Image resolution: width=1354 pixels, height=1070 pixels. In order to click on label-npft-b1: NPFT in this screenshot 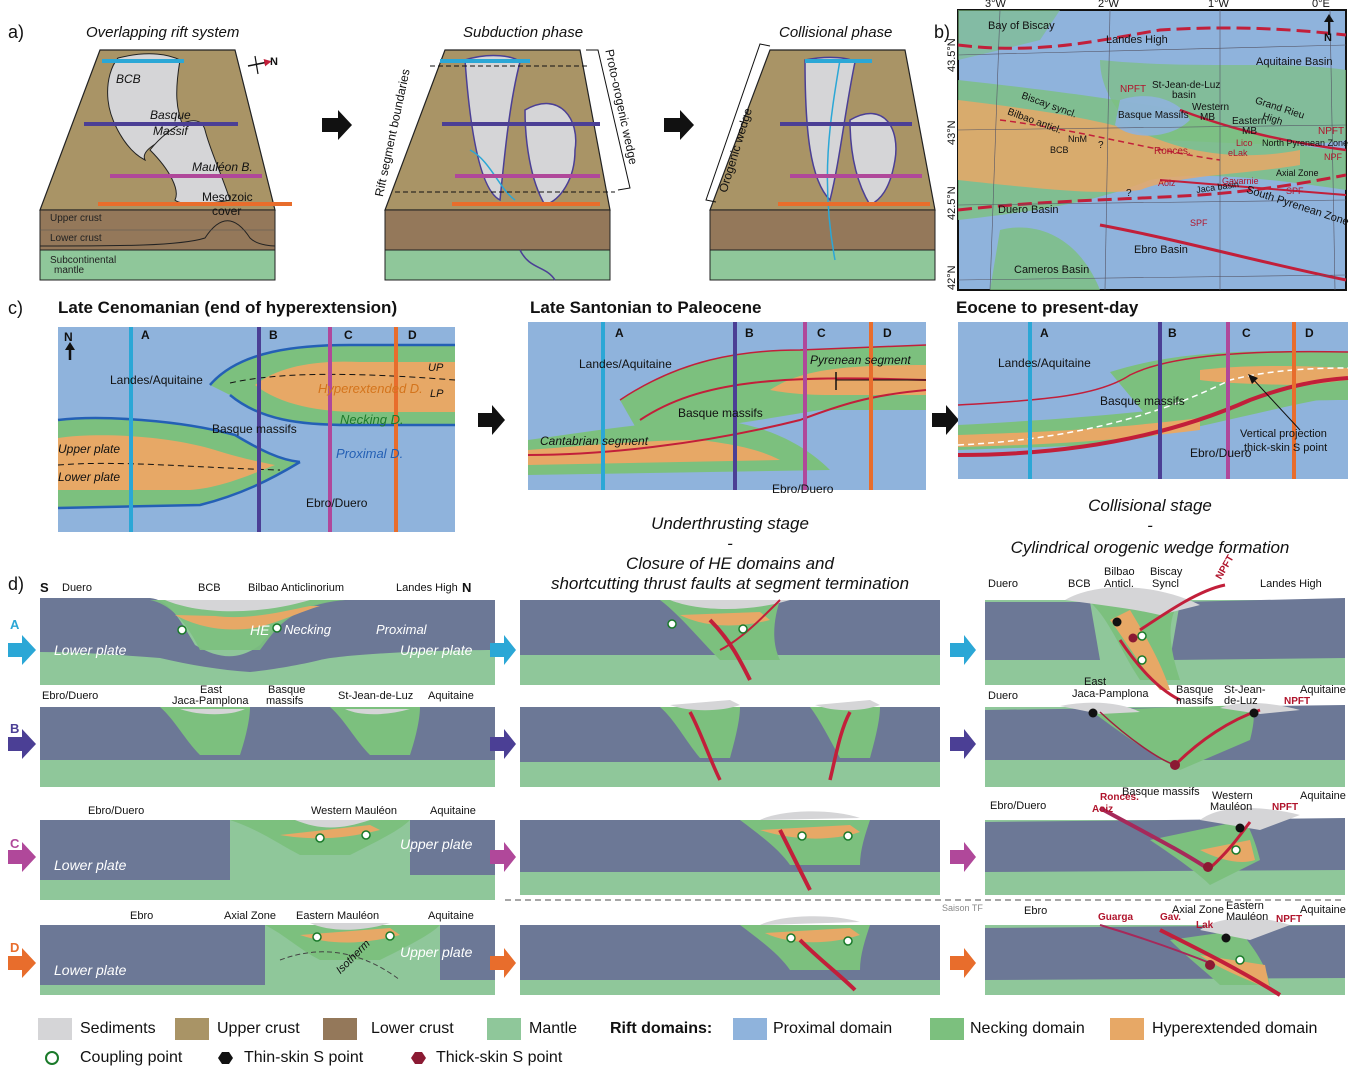, I will do `click(1133, 89)`.